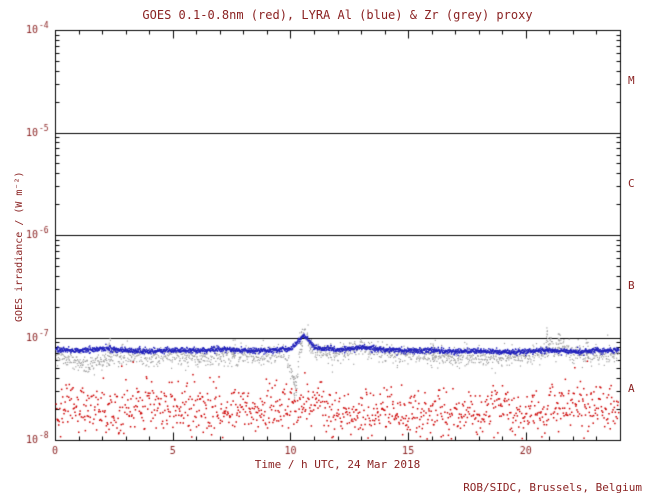 Image resolution: width=650 pixels, height=500 pixels. What do you see at coordinates (337, 464) in the screenshot?
I see `x-axis-label: Time / h UTC, 24 Mar 2018` at bounding box center [337, 464].